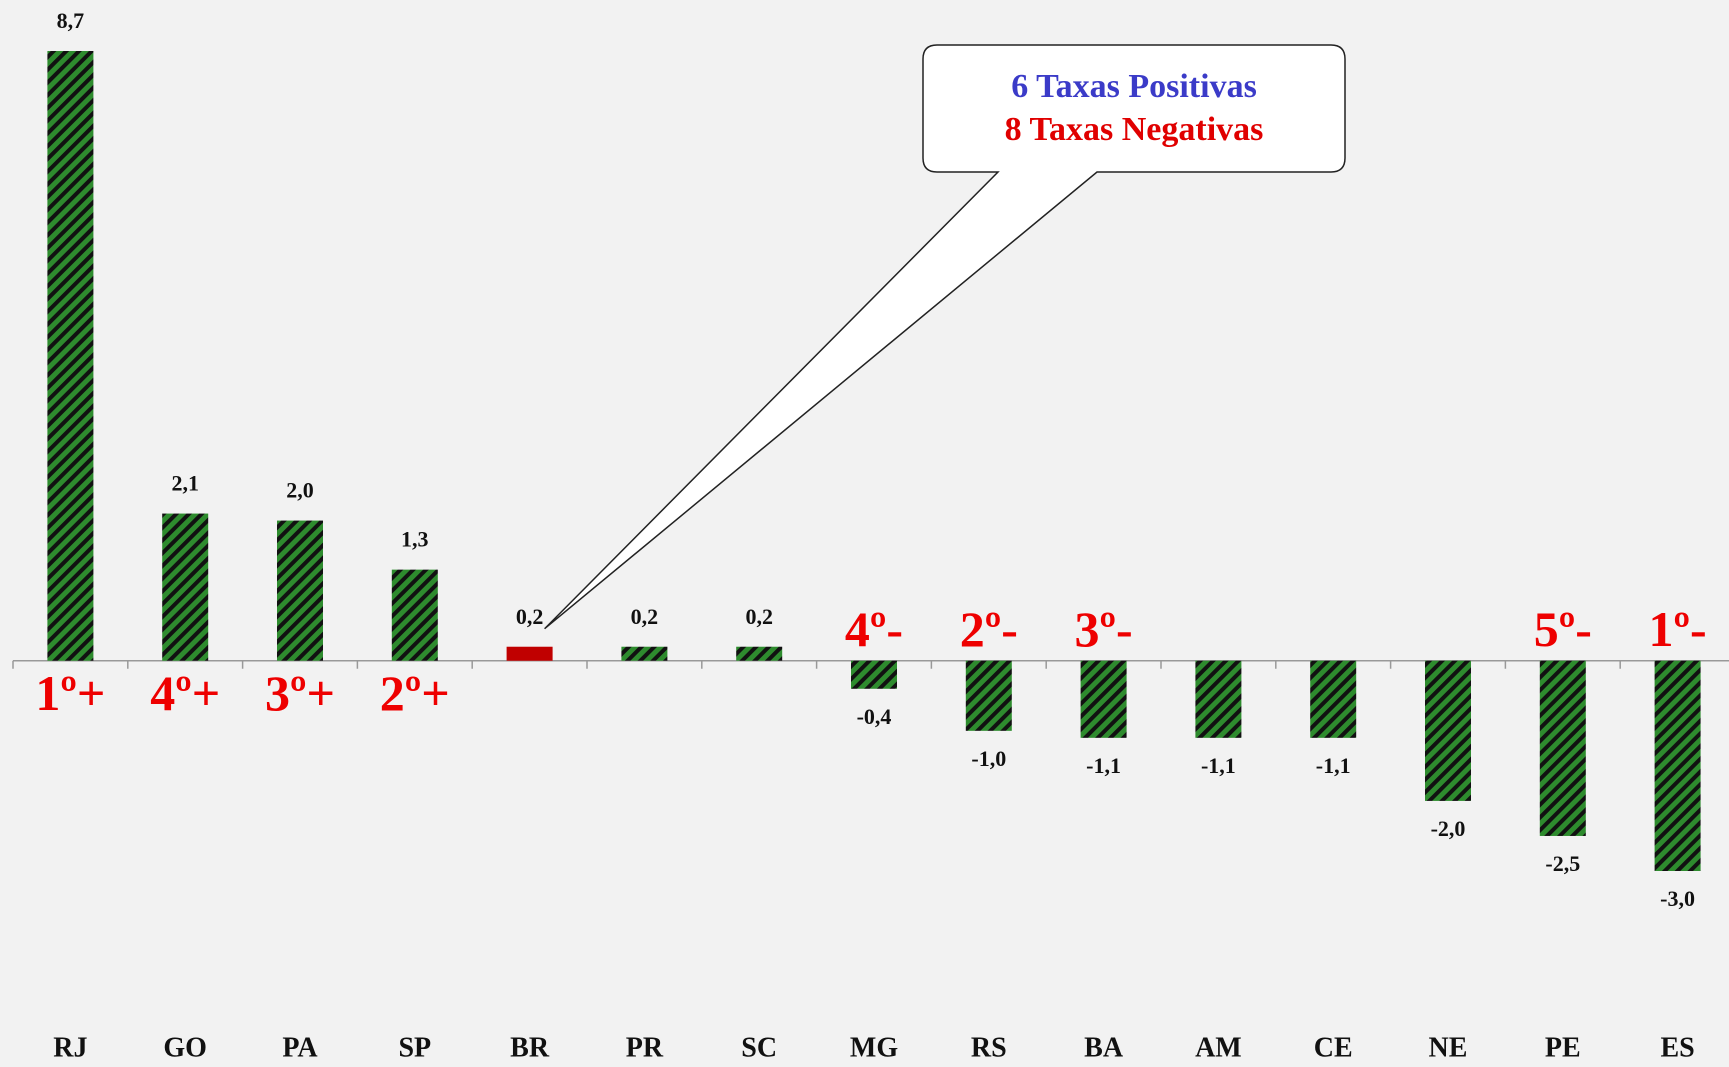  I want to click on value-label: -0,4, so click(874, 716).